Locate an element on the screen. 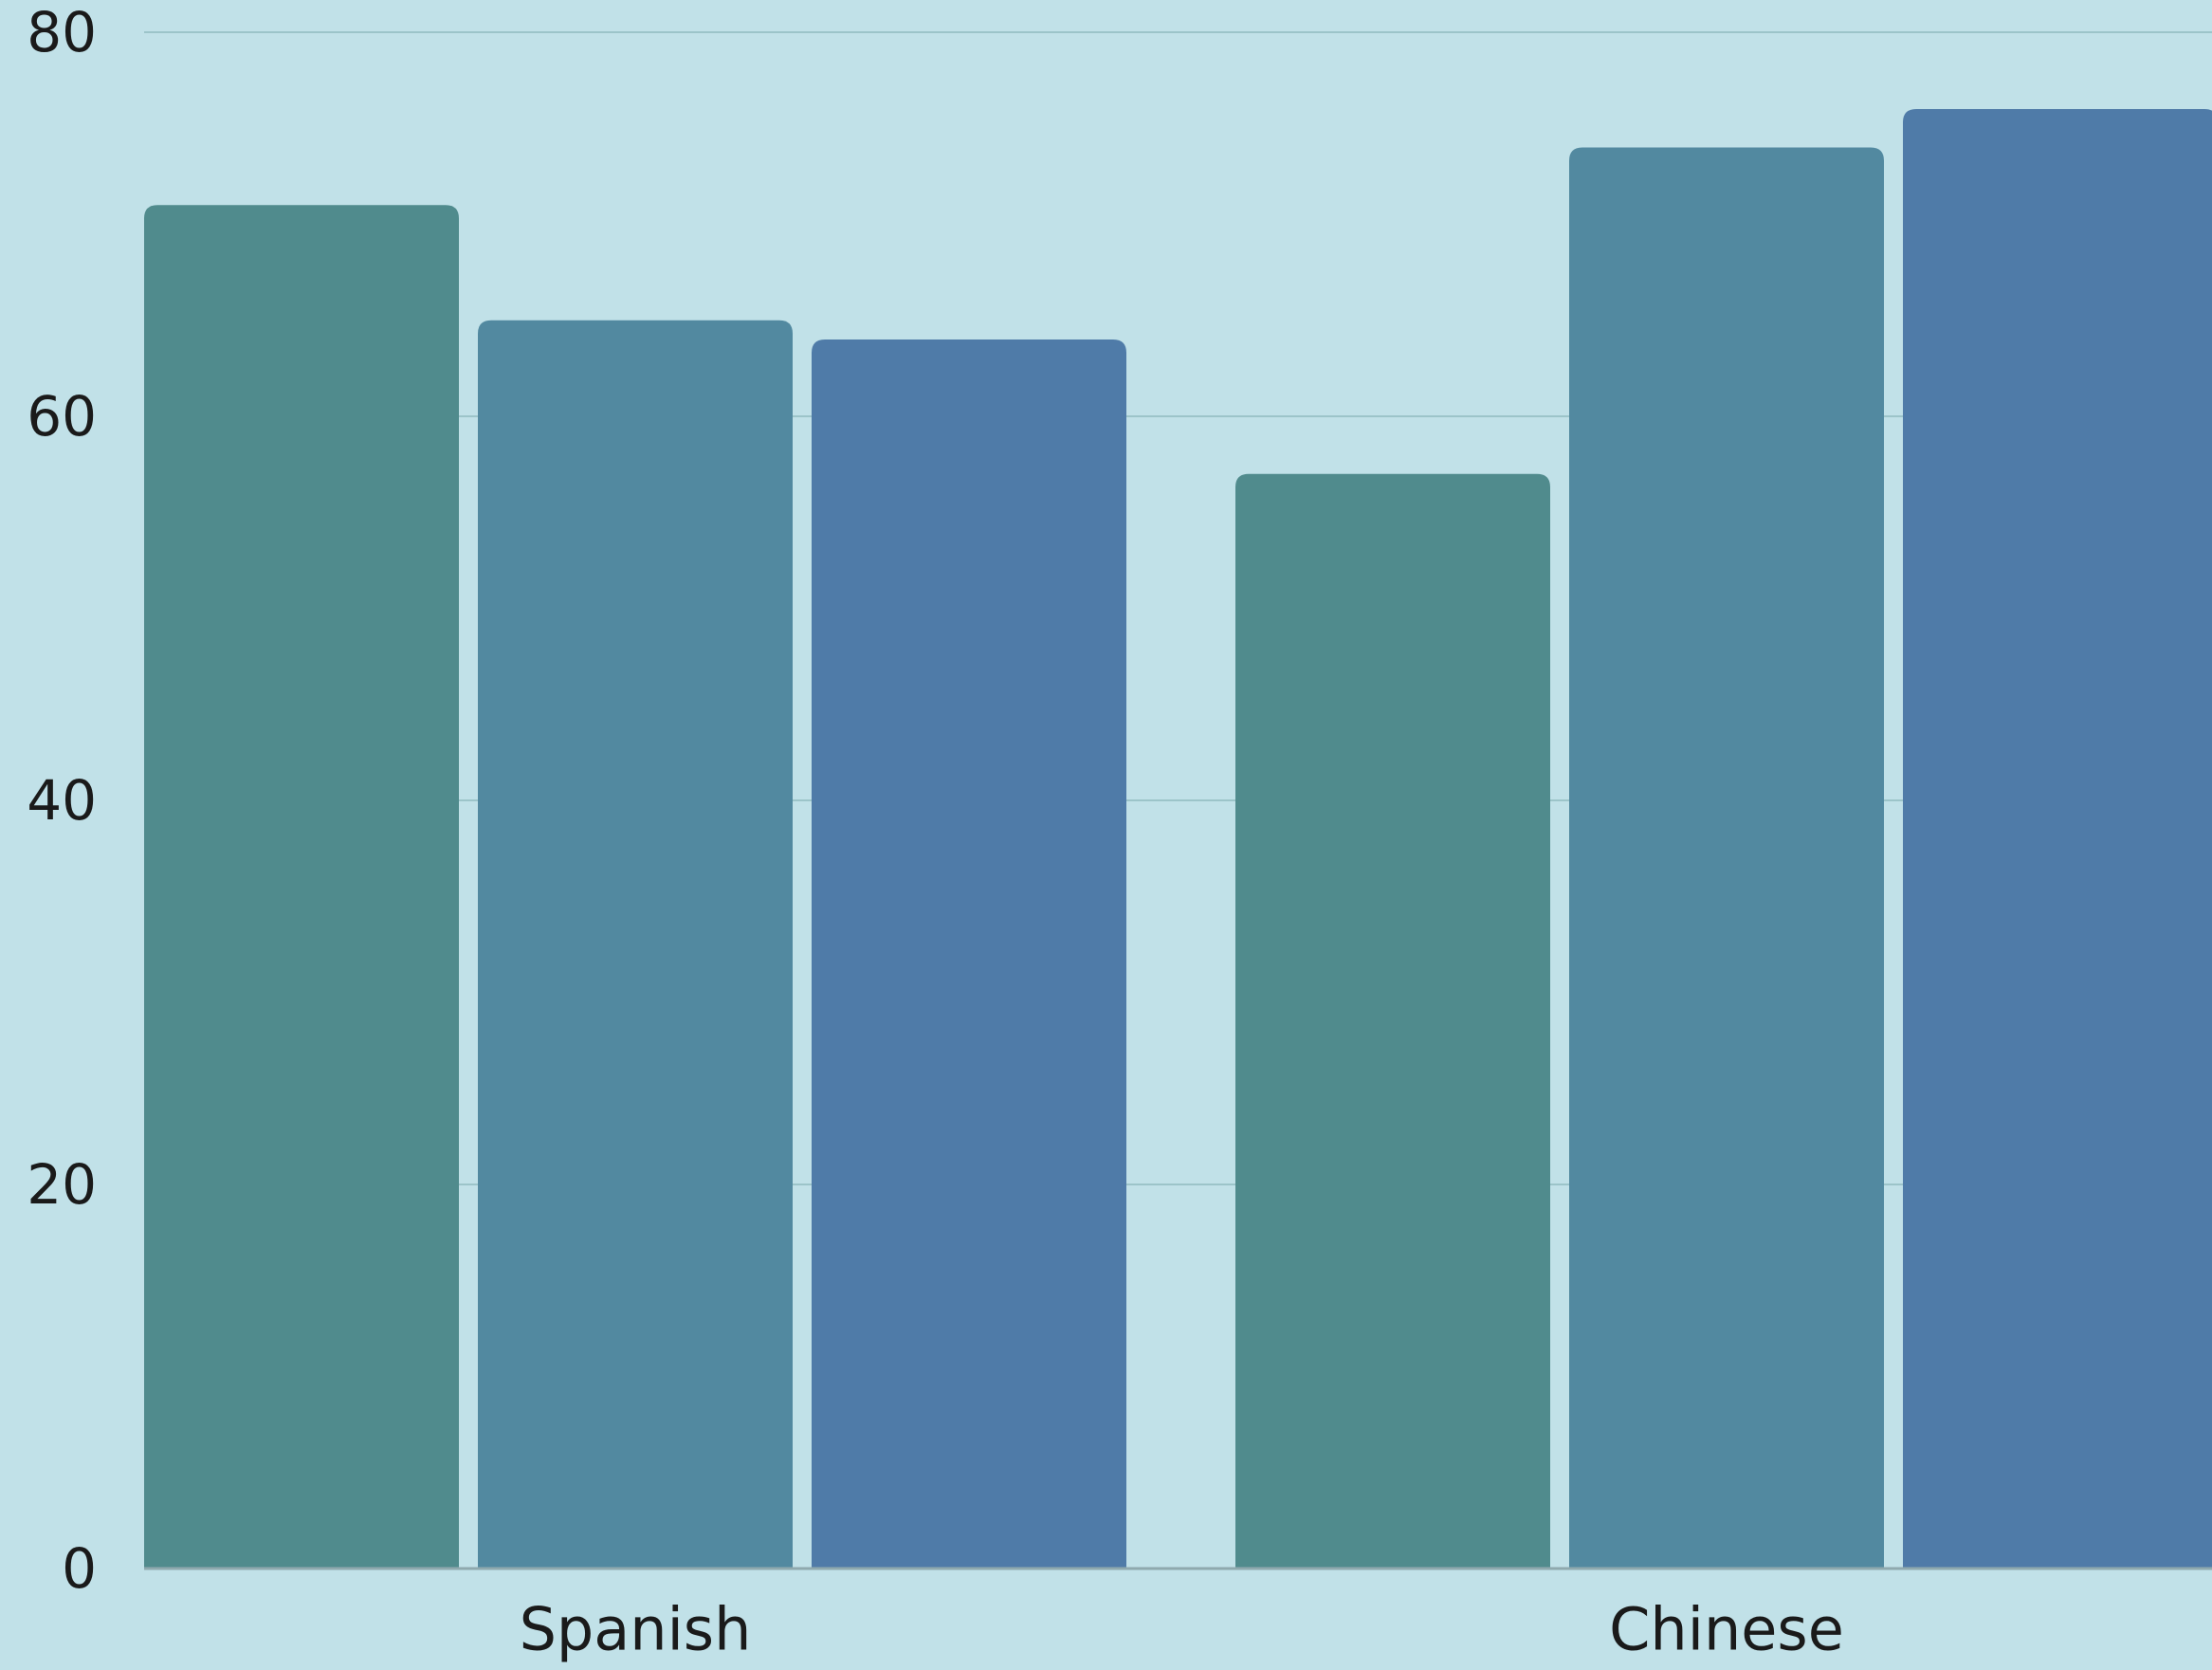  x-tick-label: Chinese is located at coordinates (1726, 1629).